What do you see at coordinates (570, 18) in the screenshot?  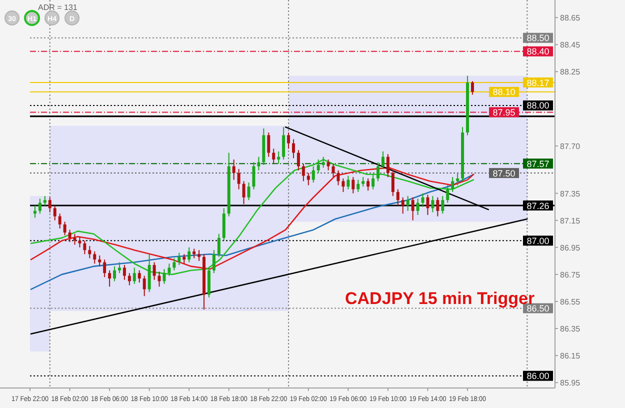 I see `y-tick-label: 88.65` at bounding box center [570, 18].